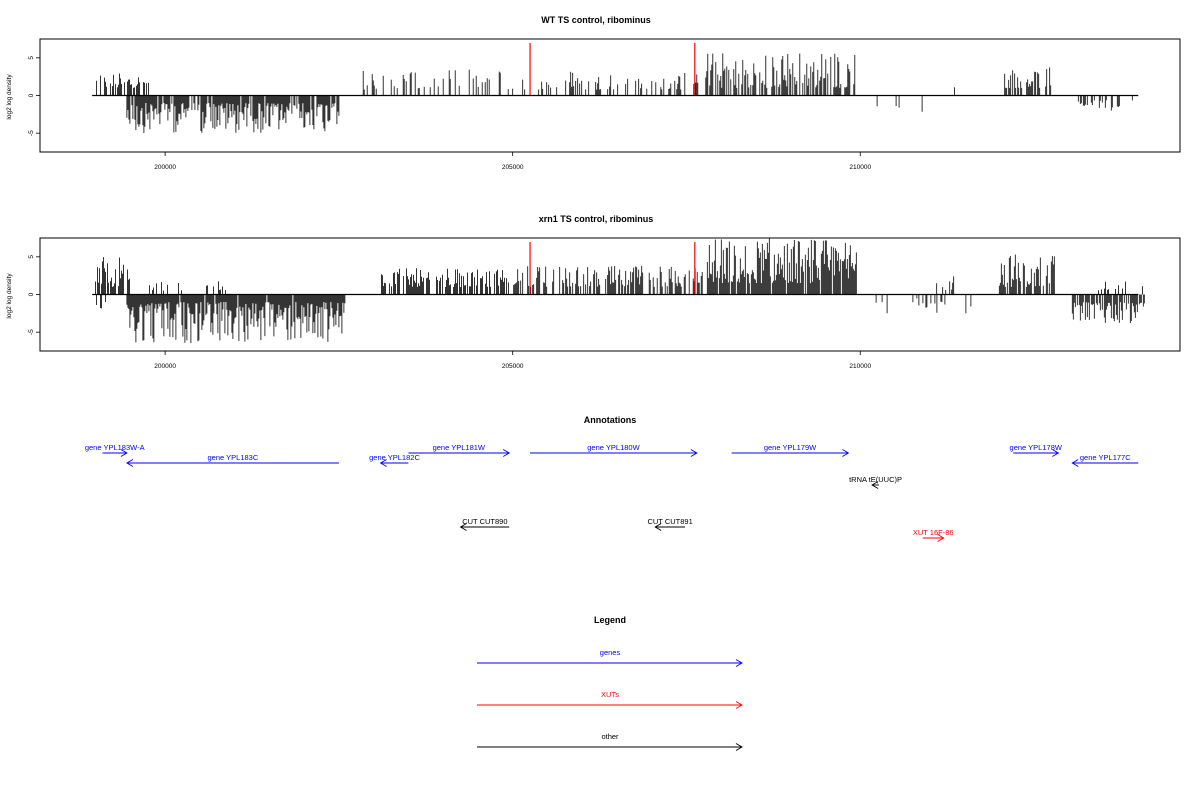  I want to click on legend-title: Legend, so click(610, 620).